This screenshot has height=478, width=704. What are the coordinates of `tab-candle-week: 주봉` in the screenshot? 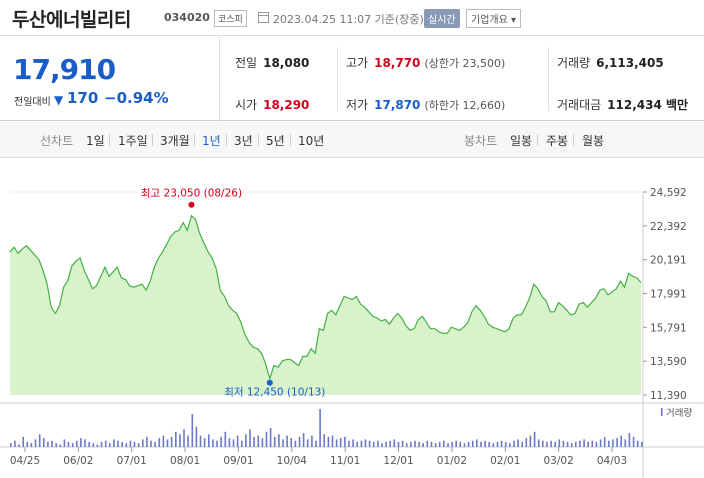 It's located at (557, 141).